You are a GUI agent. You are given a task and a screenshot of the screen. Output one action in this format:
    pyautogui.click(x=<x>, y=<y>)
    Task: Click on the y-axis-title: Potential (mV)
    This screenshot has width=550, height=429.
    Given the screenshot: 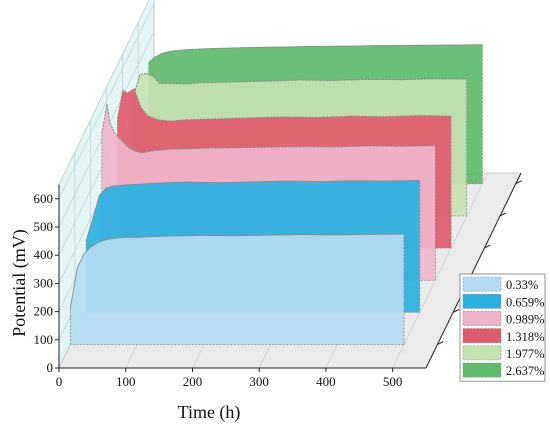 What is the action you would take?
    pyautogui.click(x=19, y=282)
    